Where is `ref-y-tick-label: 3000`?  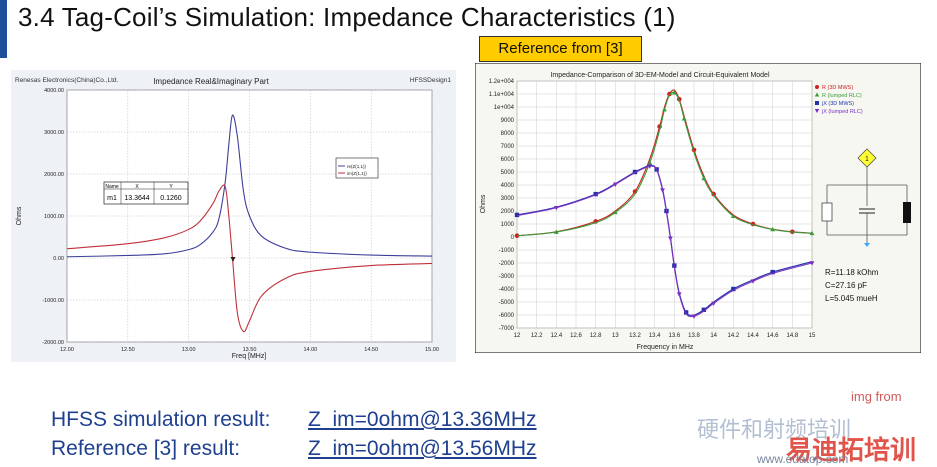 ref-y-tick-label: 3000 is located at coordinates (508, 199).